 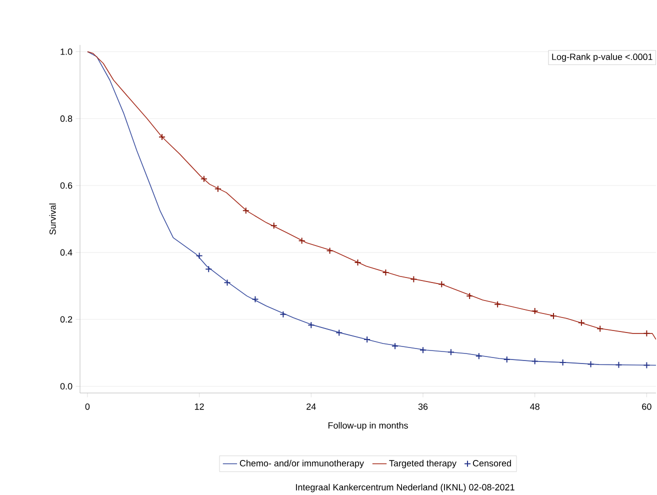 What do you see at coordinates (602, 57) in the screenshot?
I see `annotation: Log-Rank p-value <.0001` at bounding box center [602, 57].